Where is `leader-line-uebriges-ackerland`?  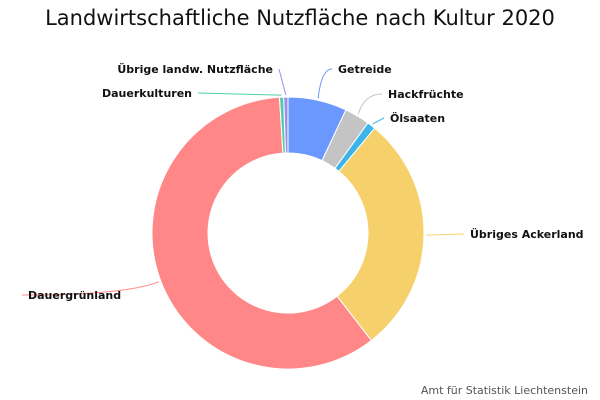 leader-line-uebriges-ackerland is located at coordinates (445, 234).